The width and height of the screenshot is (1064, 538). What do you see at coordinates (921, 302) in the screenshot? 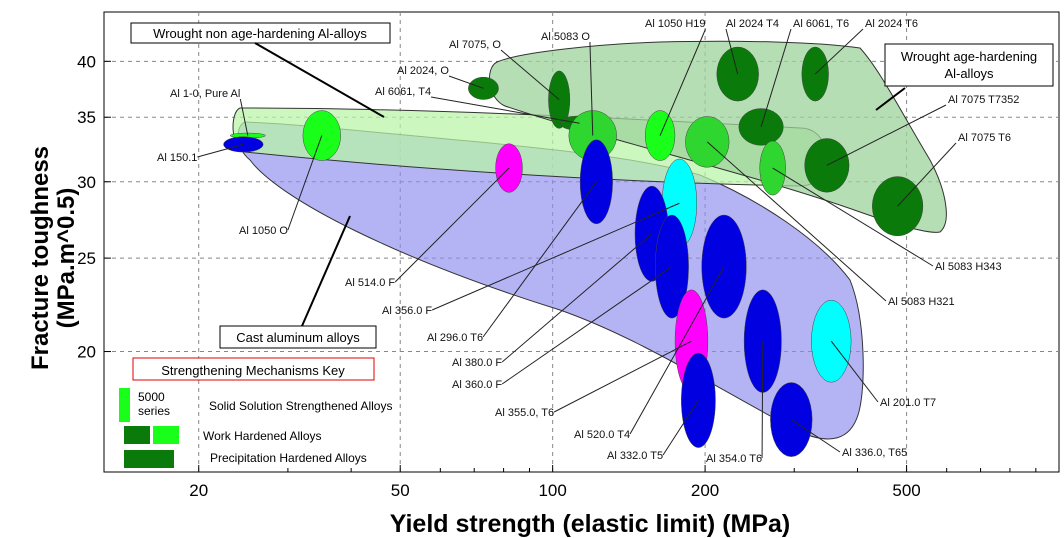
I see `label-al-5083-h321: Al 5083 H321` at bounding box center [921, 302].